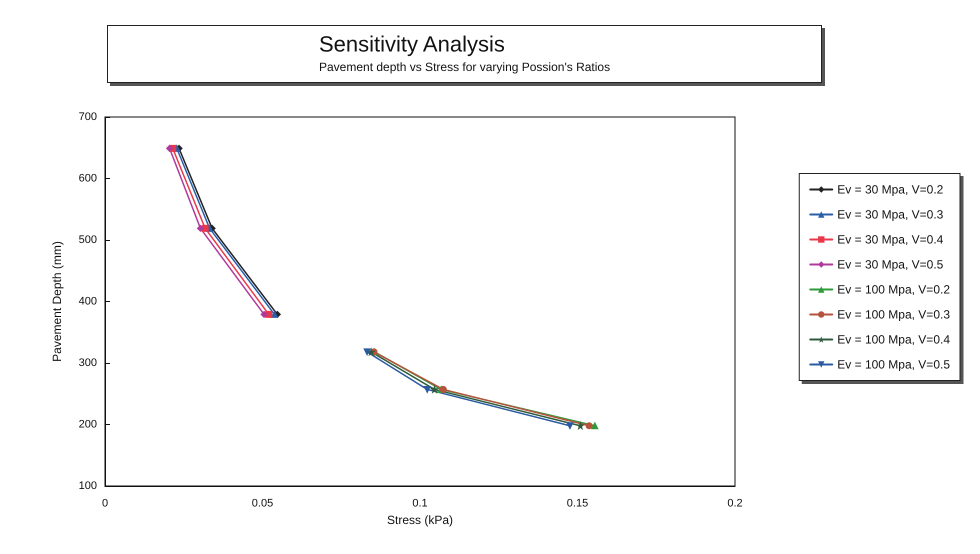 Image resolution: width=980 pixels, height=554 pixels. What do you see at coordinates (890, 189) in the screenshot?
I see `legend-label: Ev = 30 Mpa, V=0.2` at bounding box center [890, 189].